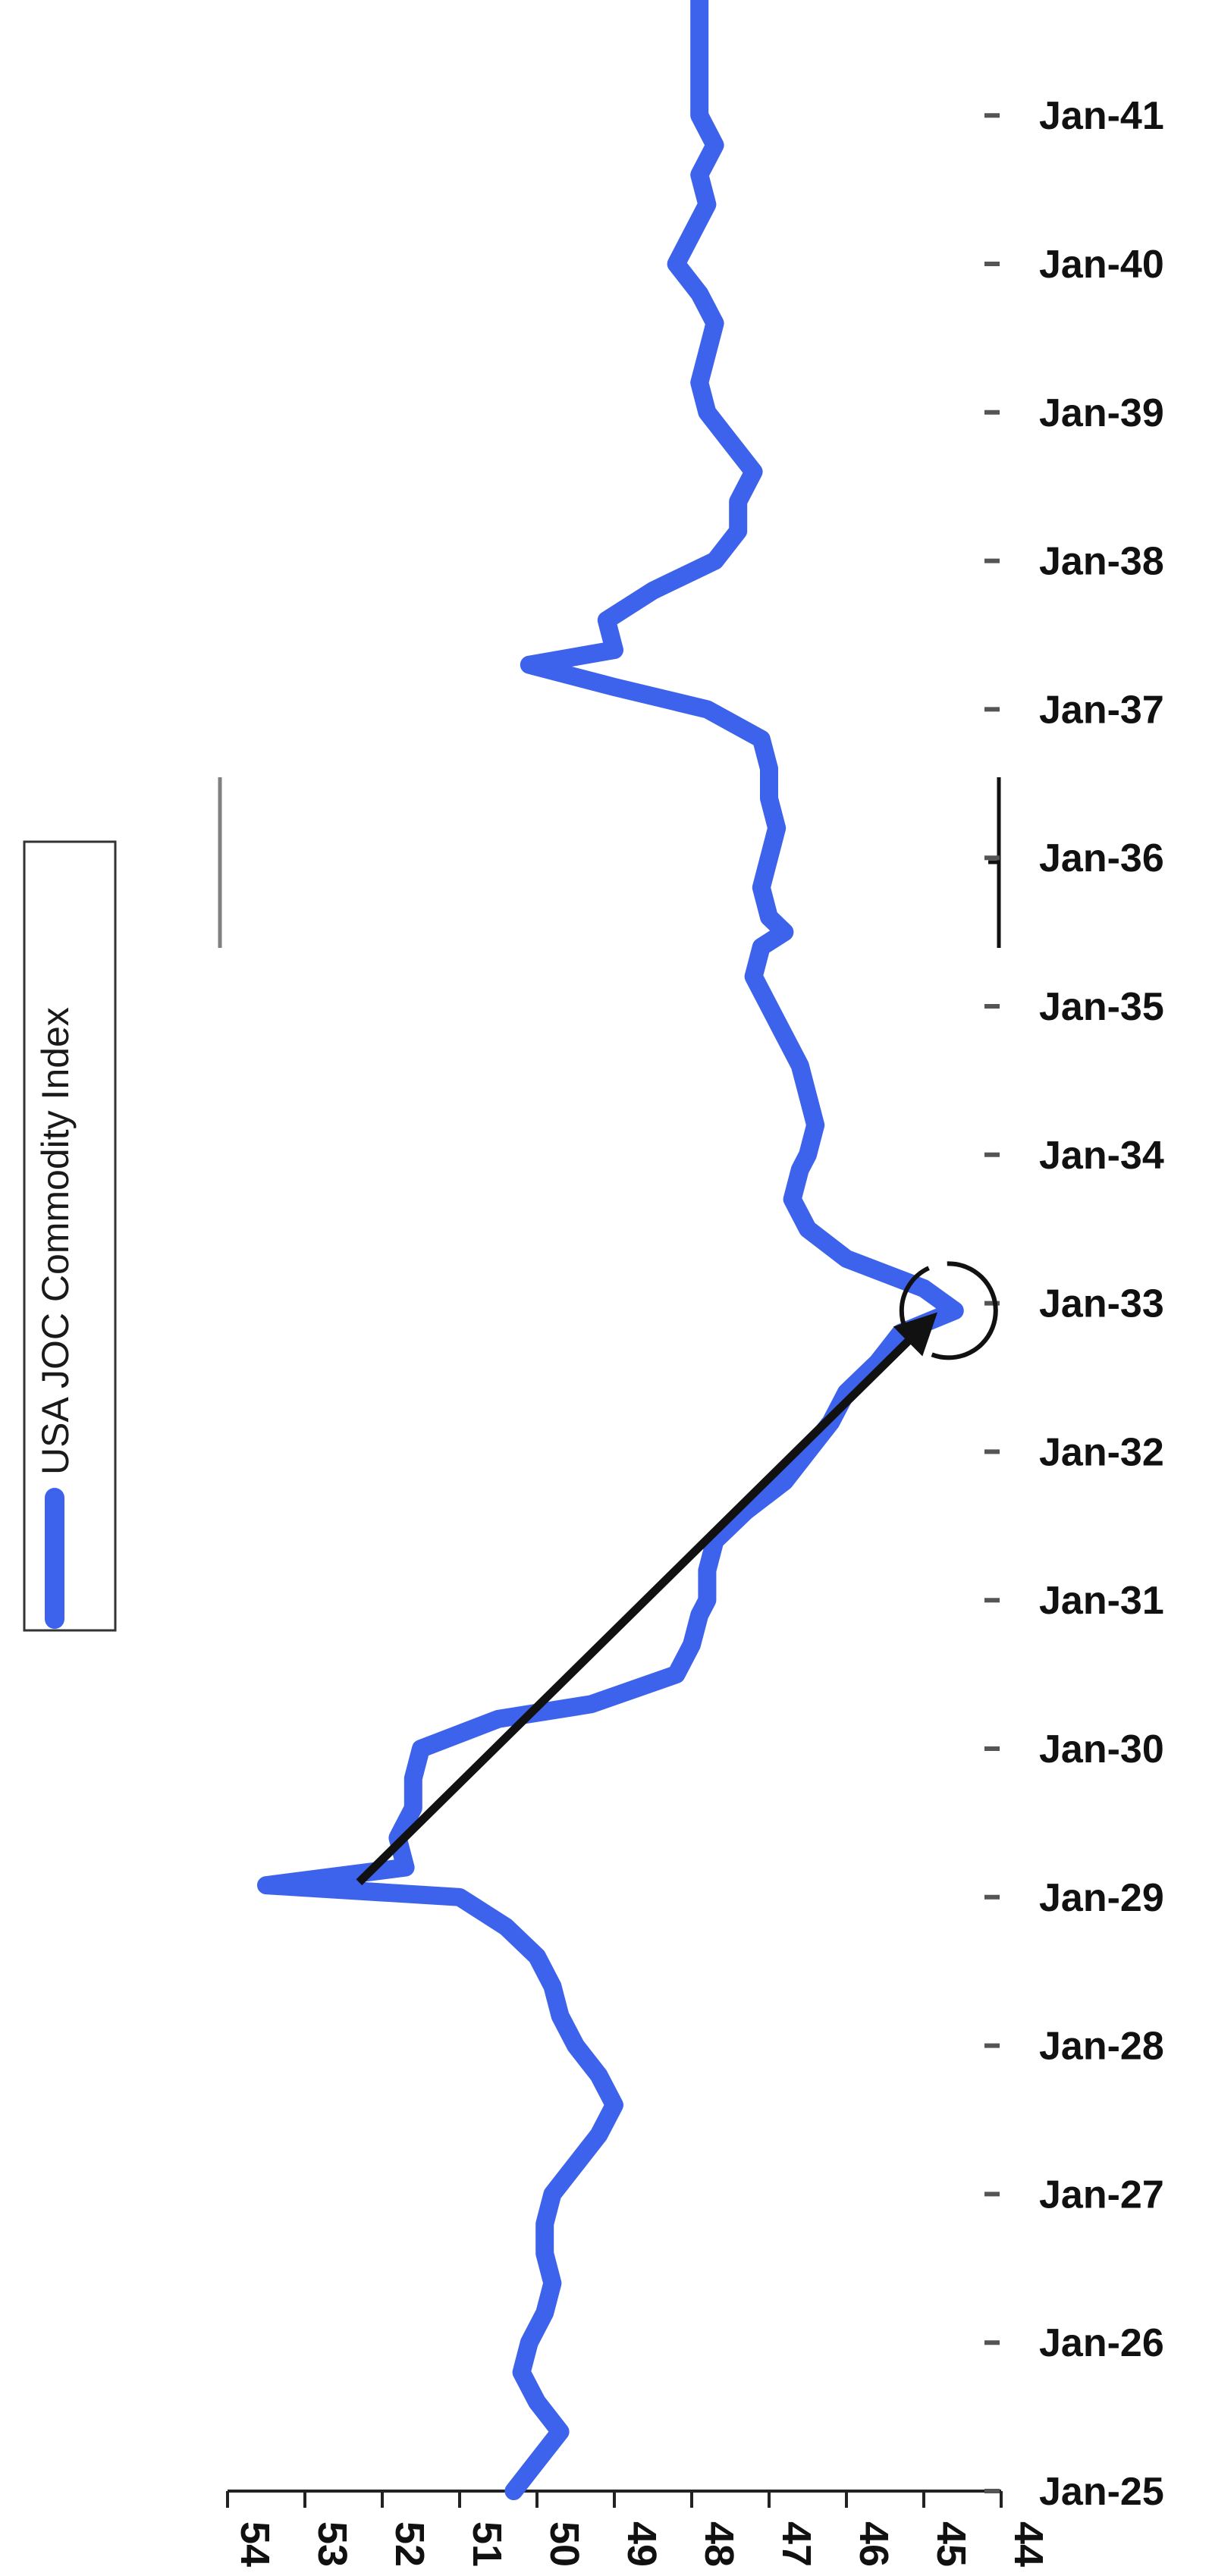  Describe the element at coordinates (1101, 265) in the screenshot. I see `x-tick-label: Jan-40` at that location.